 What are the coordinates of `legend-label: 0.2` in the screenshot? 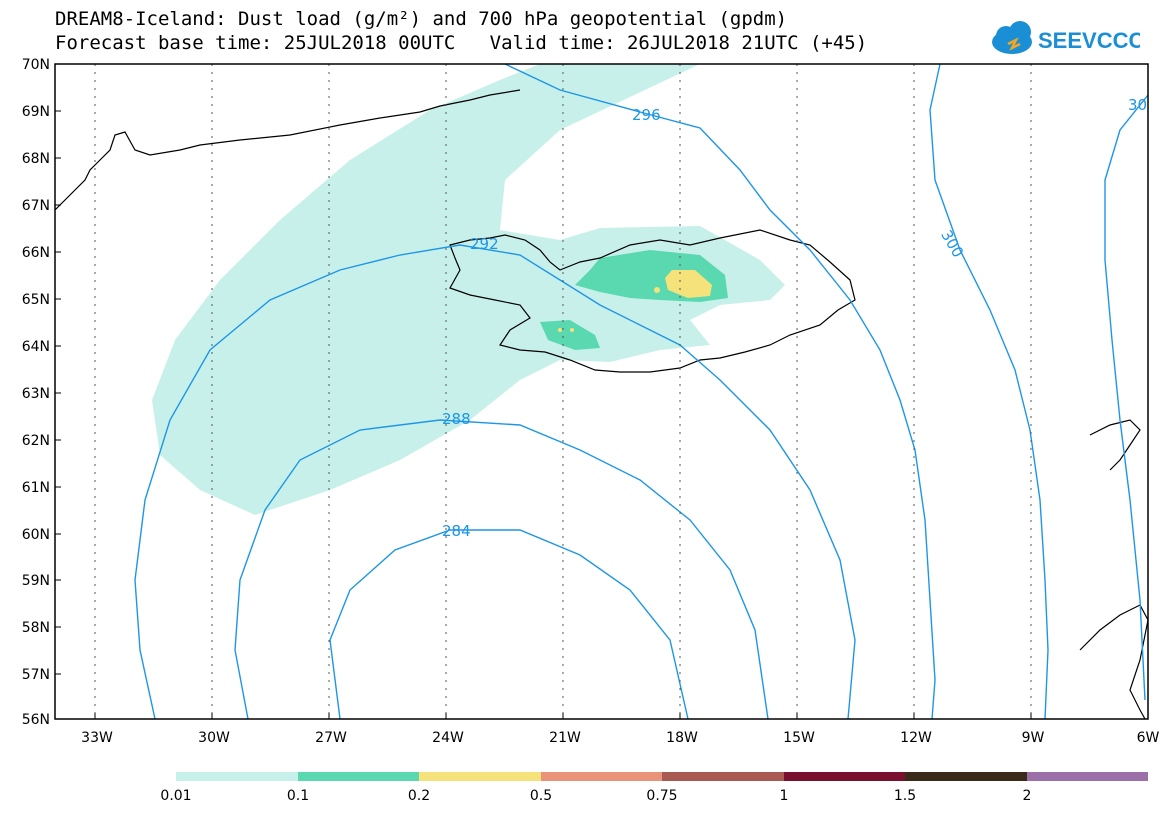 It's located at (419, 796).